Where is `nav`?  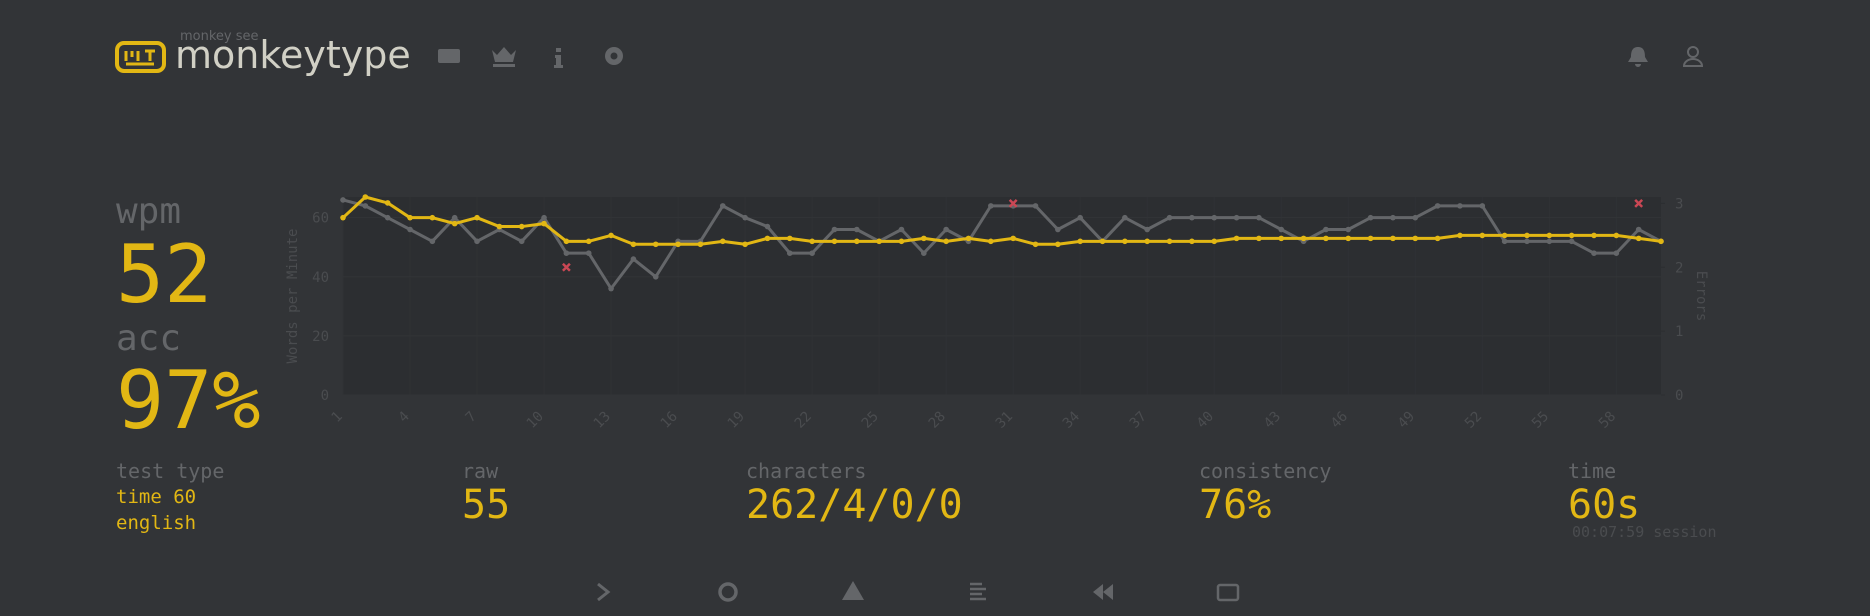
nav is located at coordinates (1071, 57).